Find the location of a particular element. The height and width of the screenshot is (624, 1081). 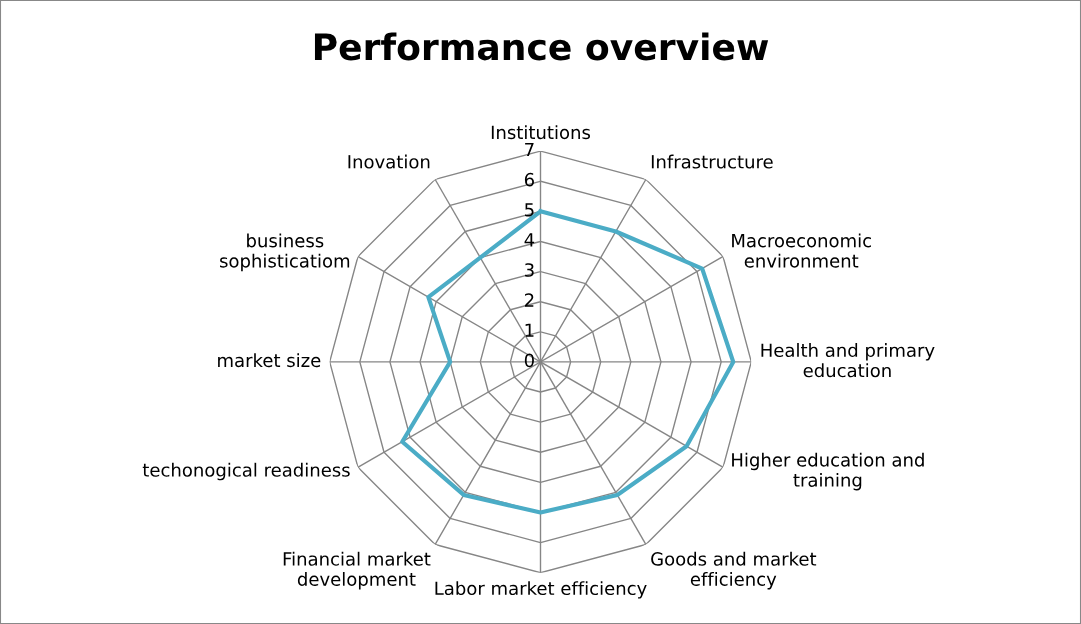

y-tick-label: 7 is located at coordinates (529, 149).